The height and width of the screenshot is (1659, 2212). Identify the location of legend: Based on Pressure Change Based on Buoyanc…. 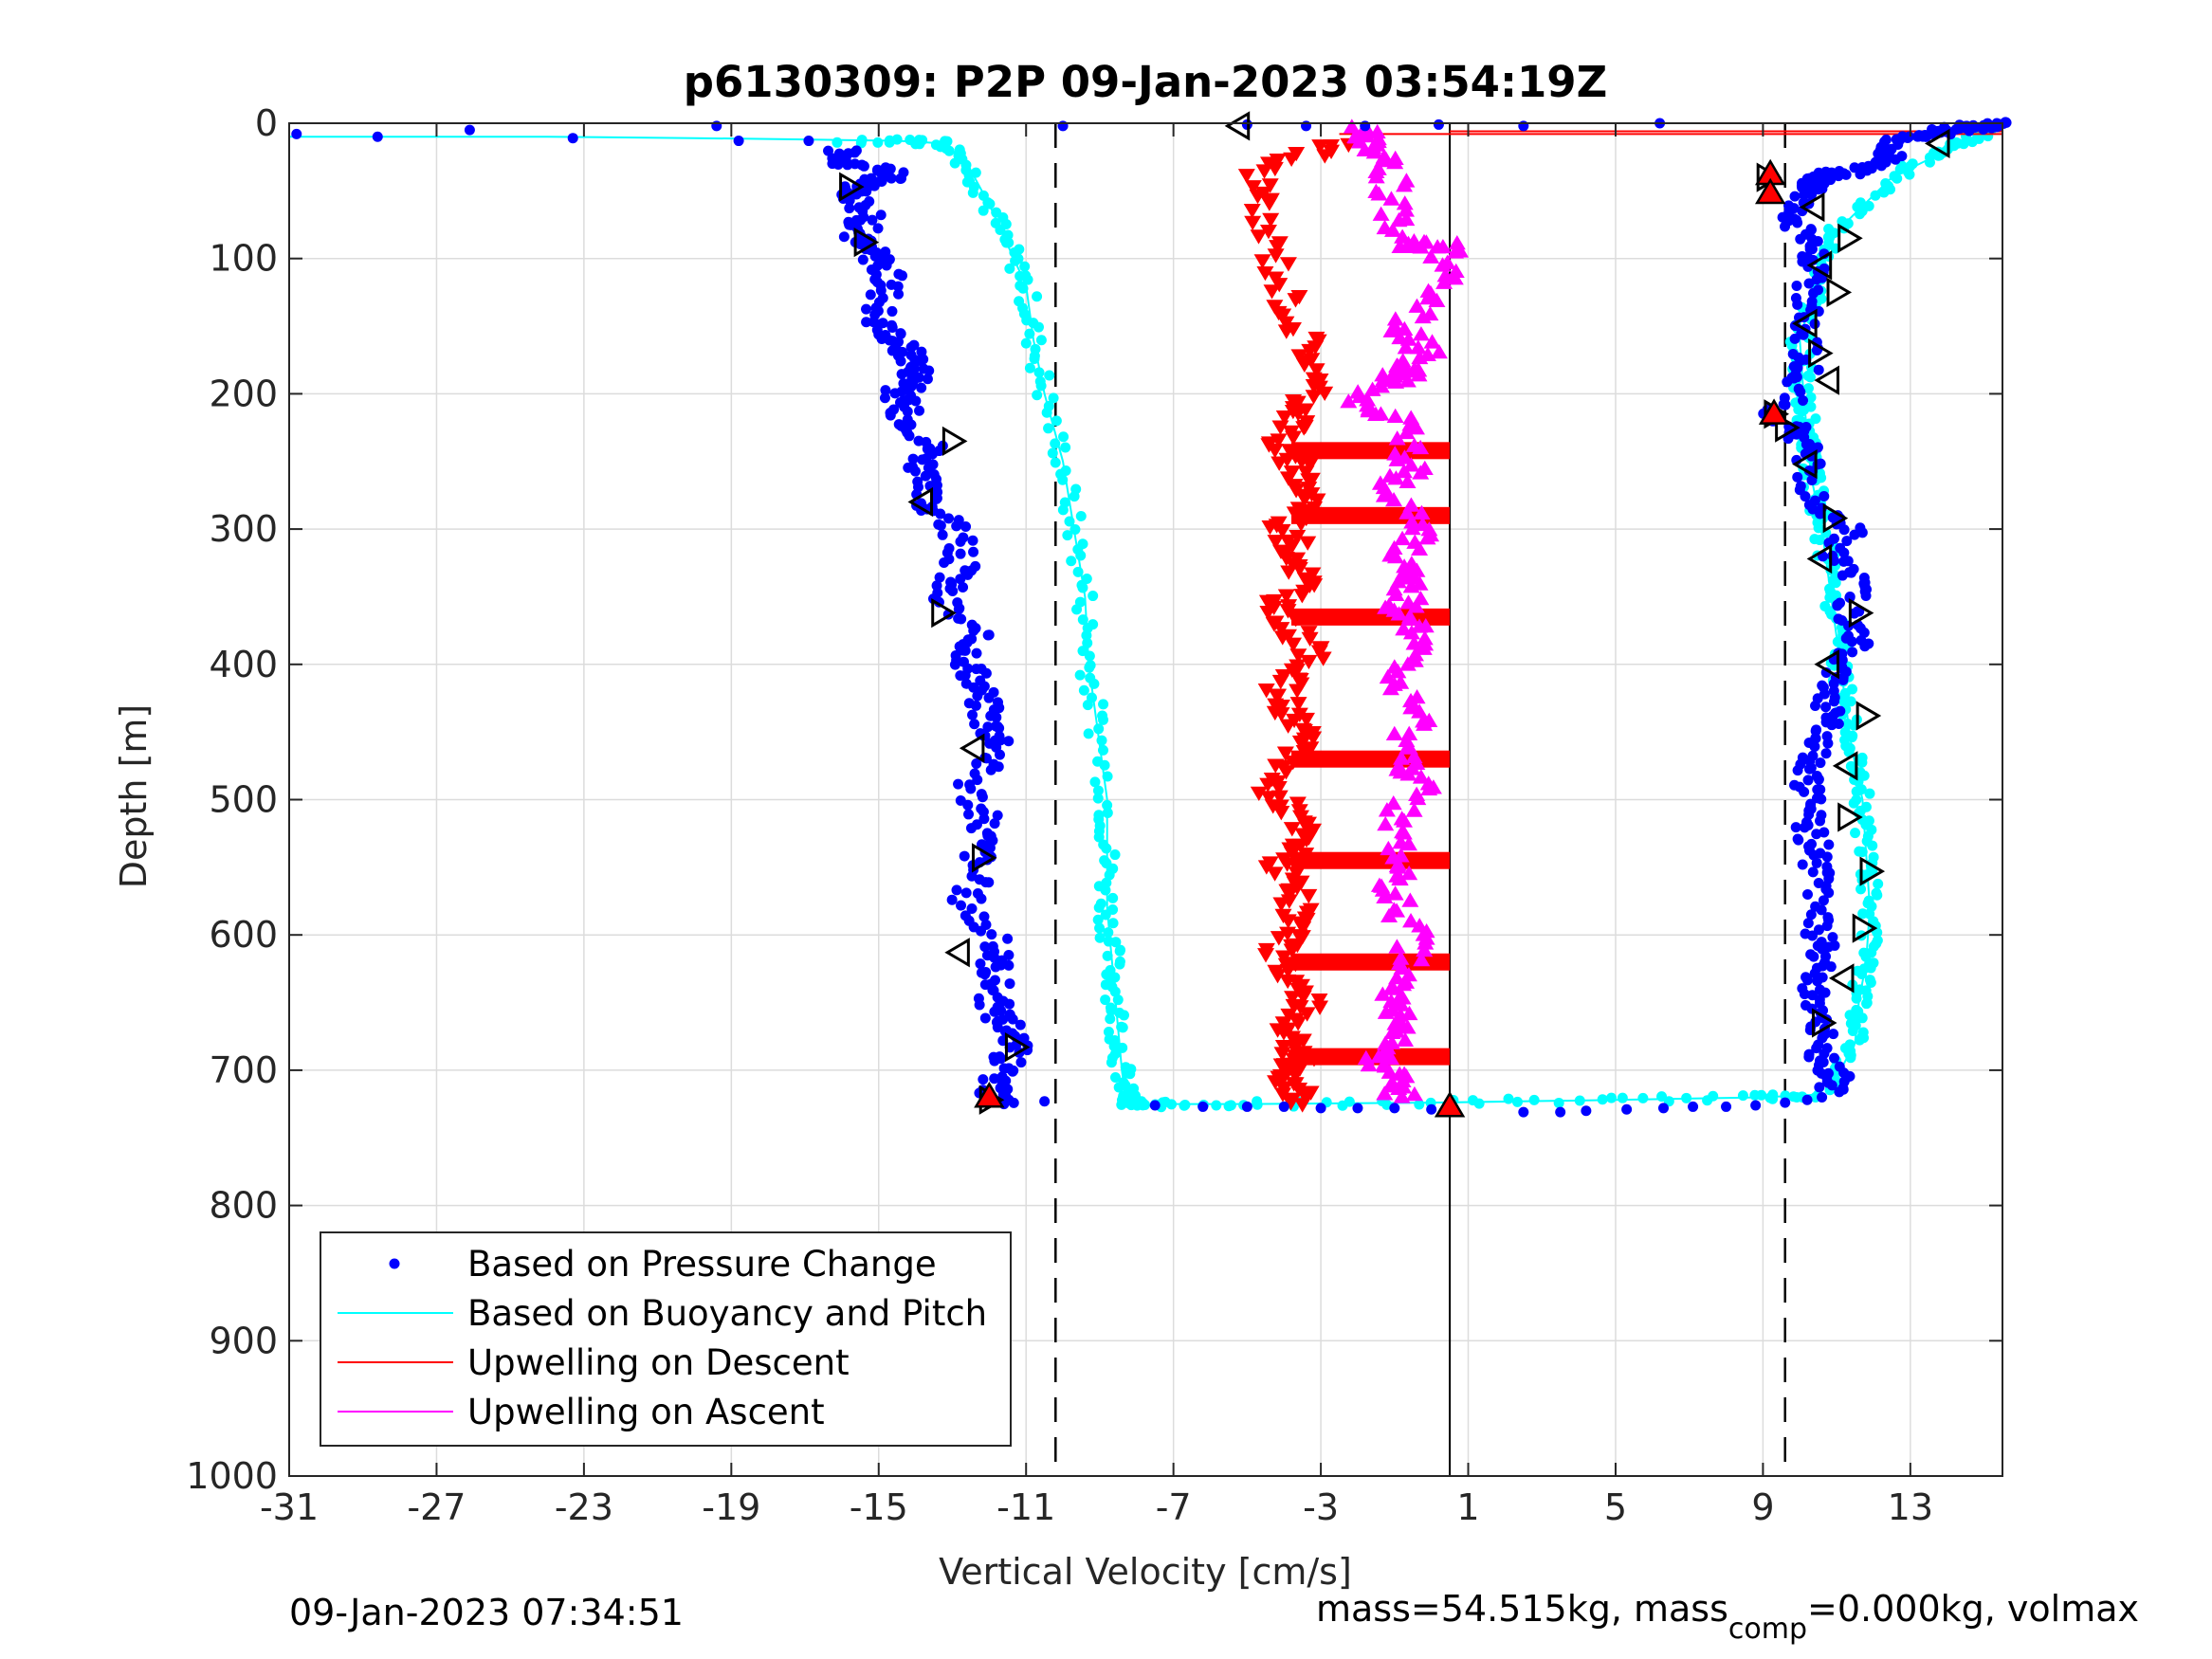
(666, 1339).